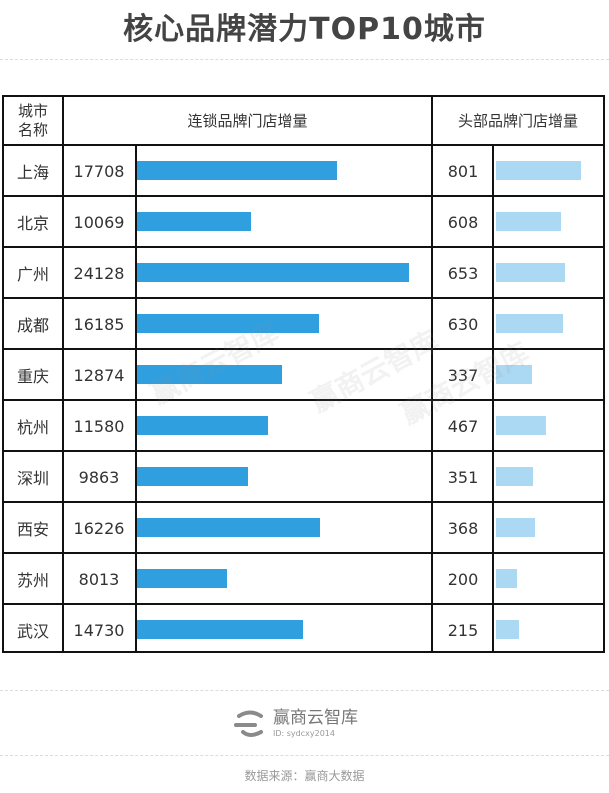 The image size is (609, 793). I want to click on city-name: 武汉, so click(32, 631).